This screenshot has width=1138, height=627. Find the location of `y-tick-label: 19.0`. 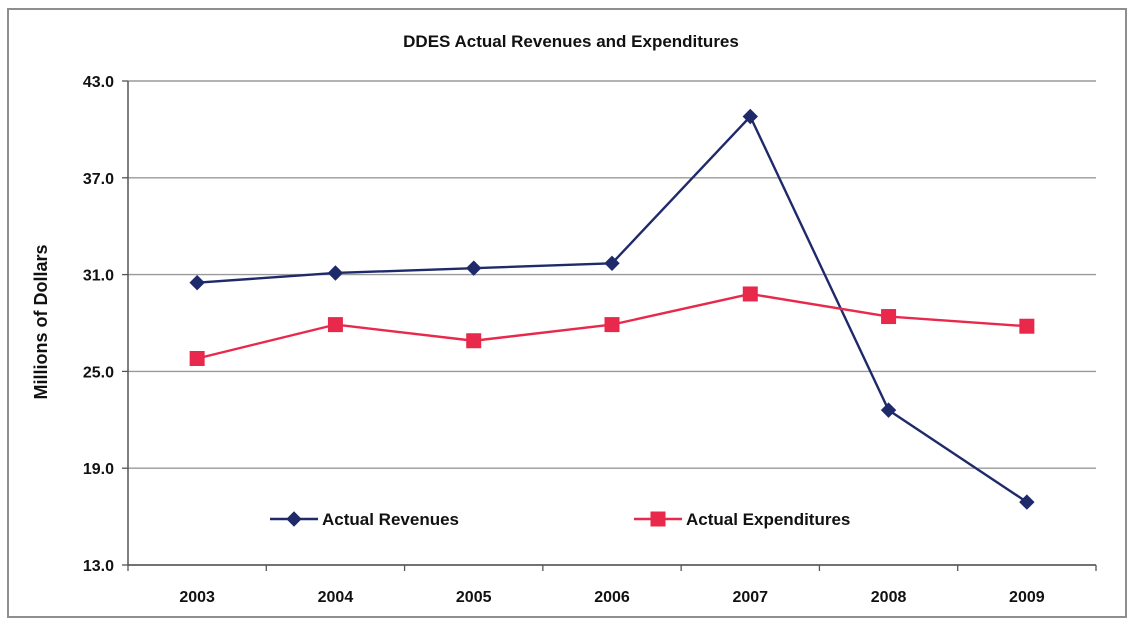

y-tick-label: 19.0 is located at coordinates (98, 469).